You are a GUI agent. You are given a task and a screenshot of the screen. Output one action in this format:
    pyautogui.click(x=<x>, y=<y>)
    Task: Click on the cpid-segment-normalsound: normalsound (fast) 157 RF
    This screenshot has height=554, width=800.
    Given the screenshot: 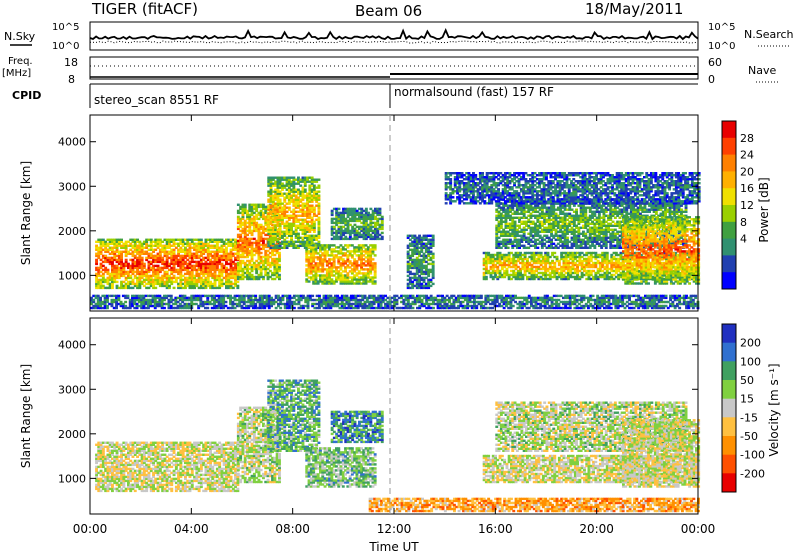 What is the action you would take?
    pyautogui.click(x=474, y=92)
    